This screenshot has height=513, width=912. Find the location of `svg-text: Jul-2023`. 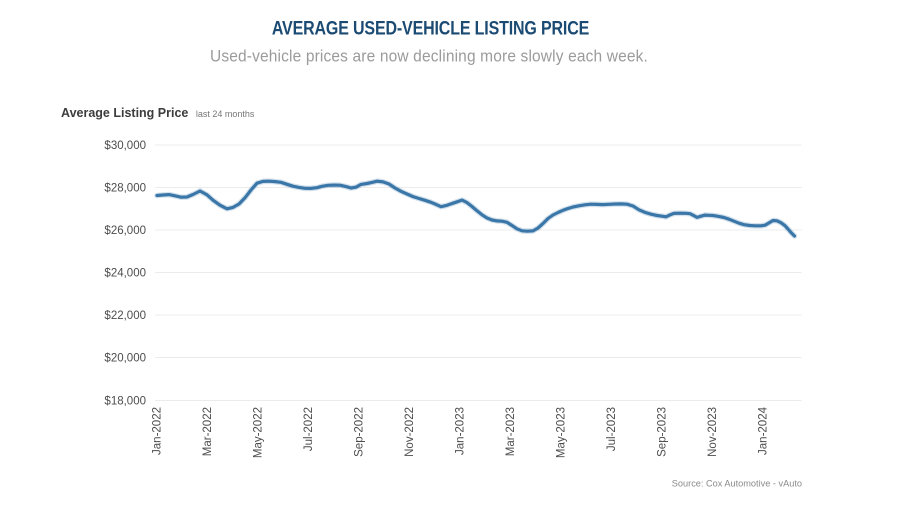

svg-text: Jul-2023 is located at coordinates (612, 429).